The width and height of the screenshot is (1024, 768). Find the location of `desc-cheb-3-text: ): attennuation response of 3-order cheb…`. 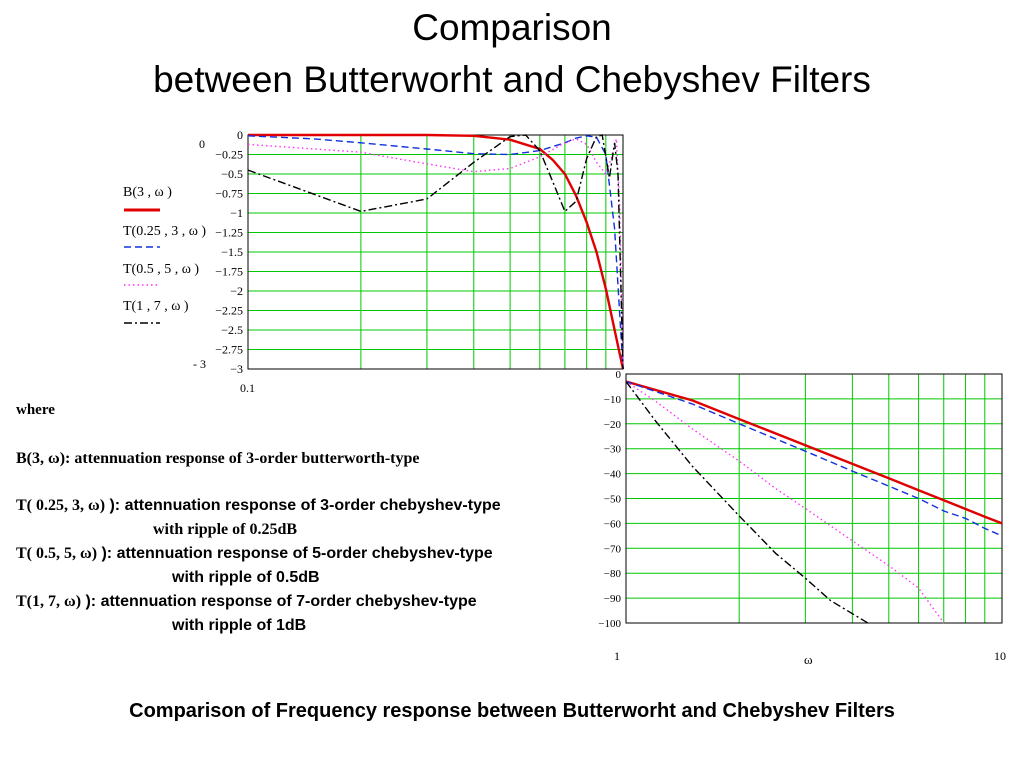

desc-cheb-3-text: ): attennuation response of 3-order cheb… is located at coordinates (303, 505).